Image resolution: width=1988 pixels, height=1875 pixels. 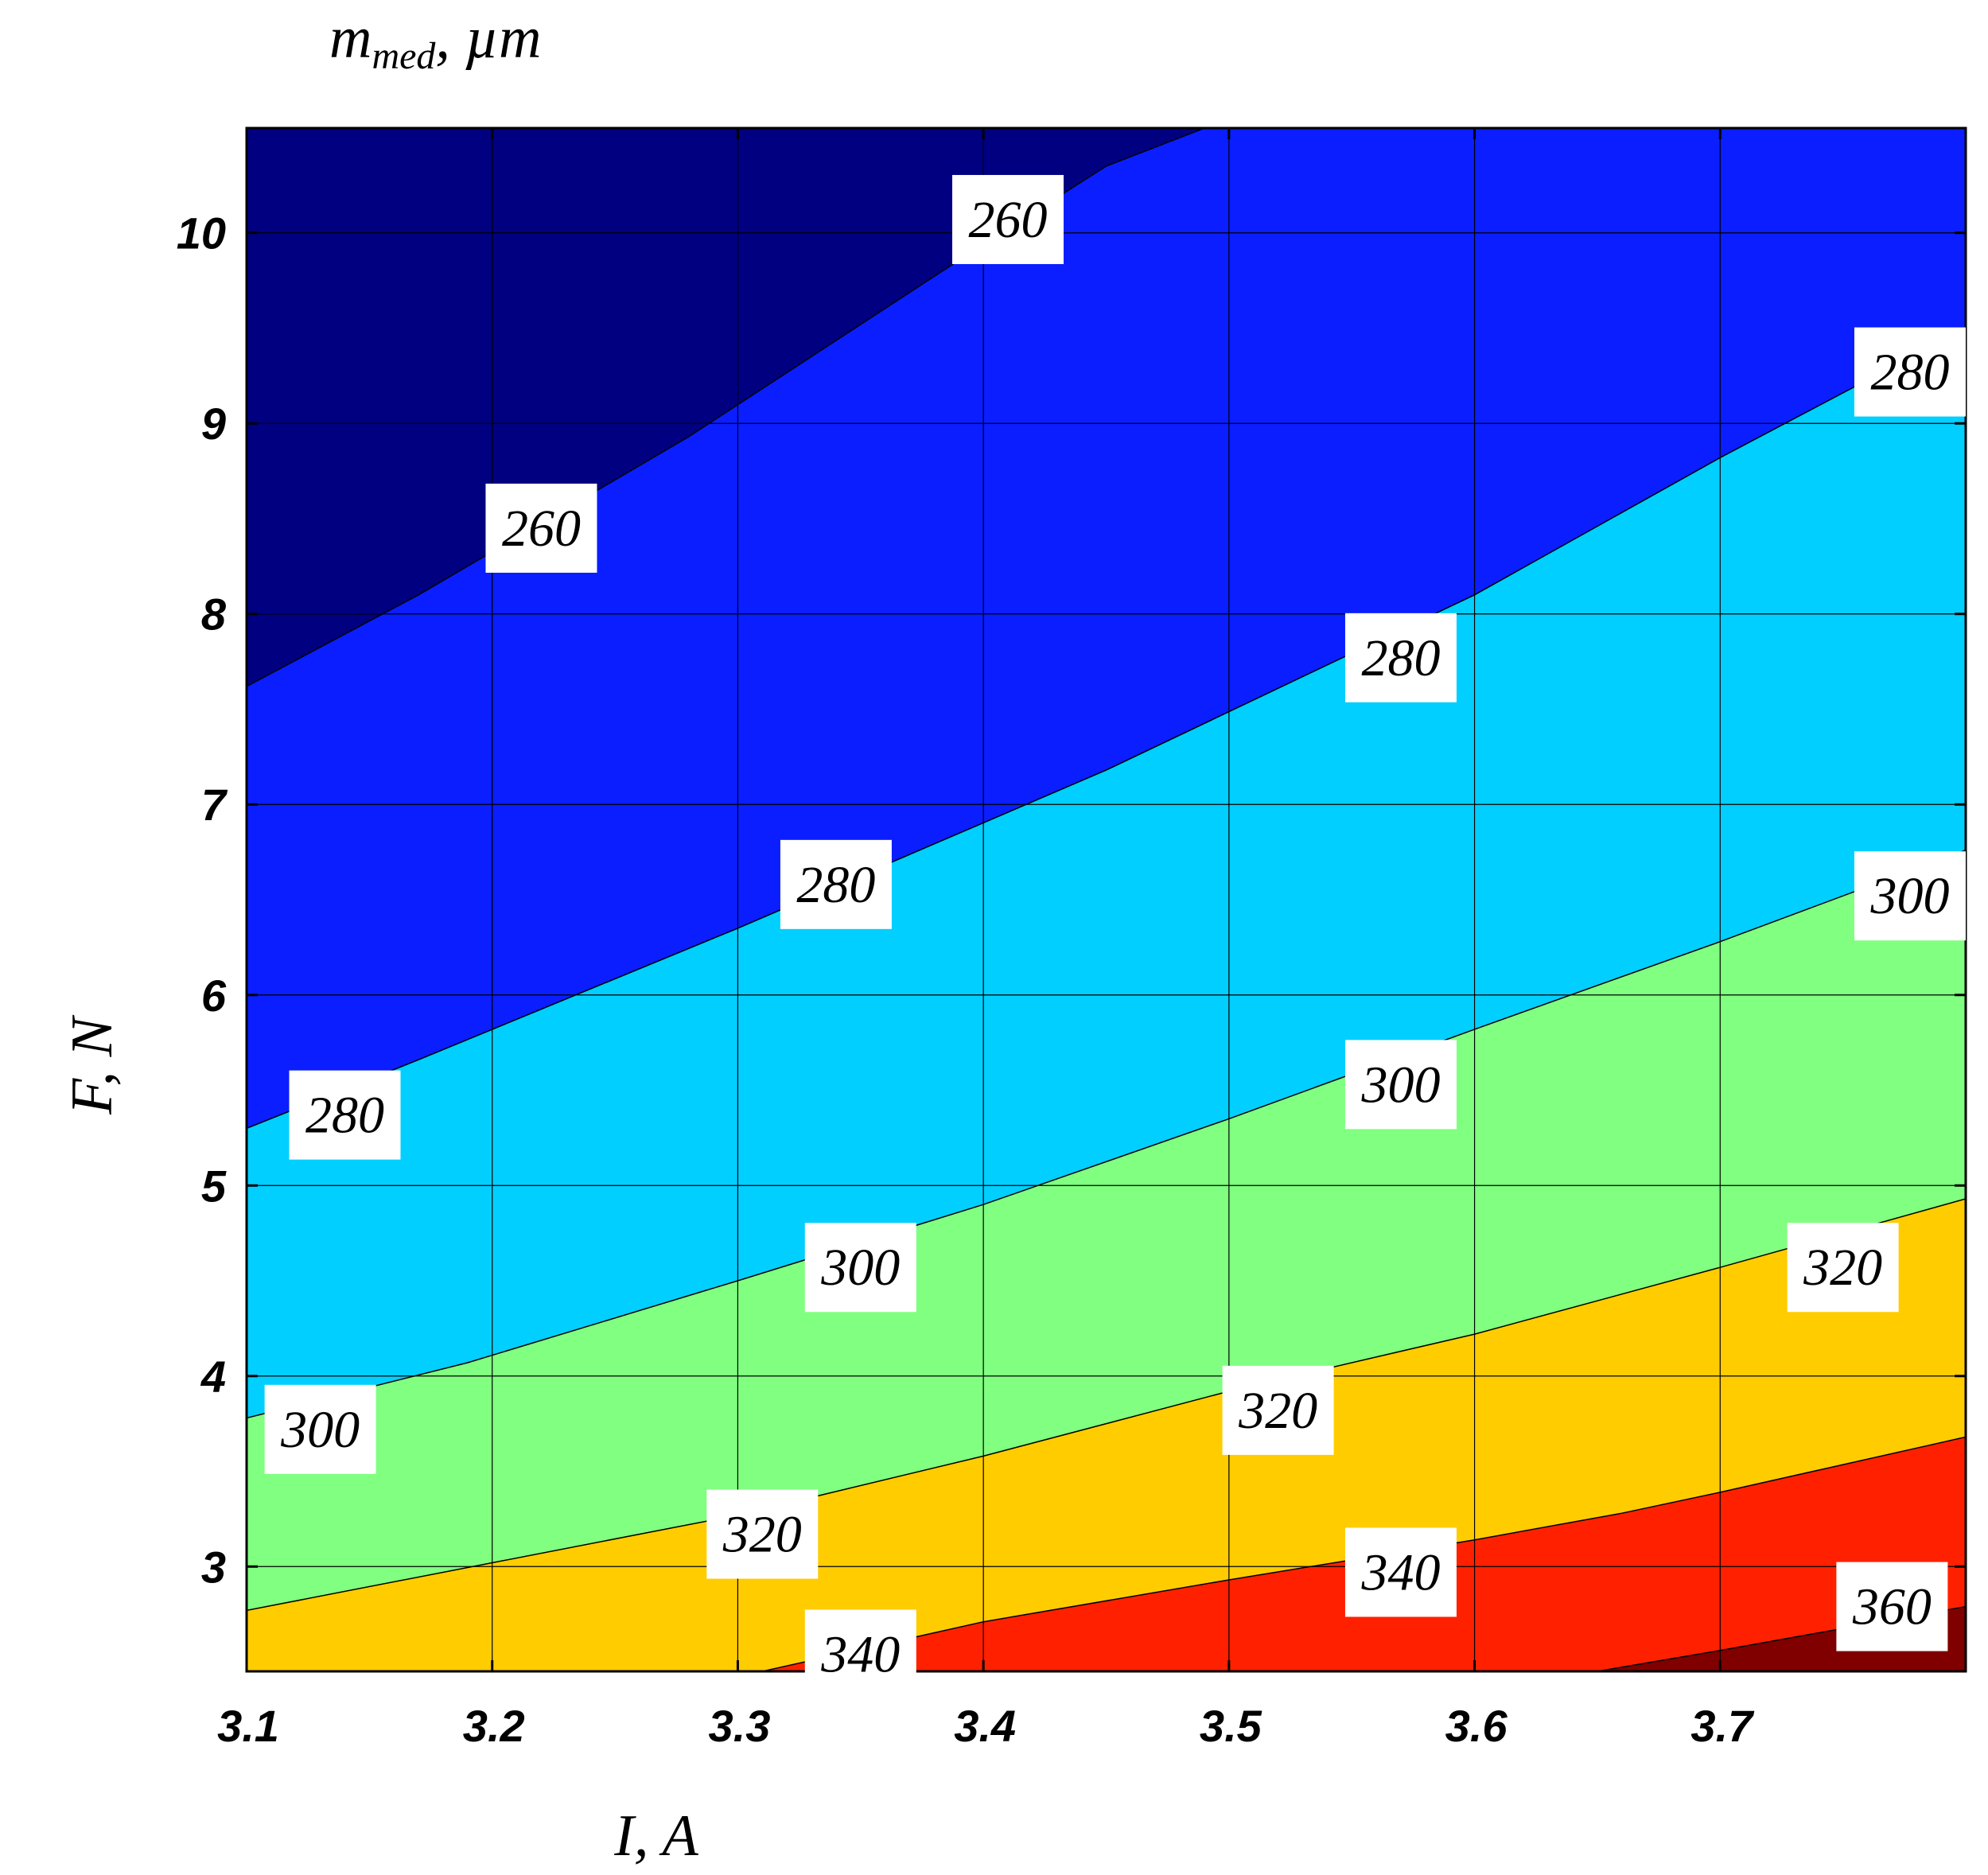 What do you see at coordinates (214, 805) in the screenshot?
I see `y-tick-label: 7` at bounding box center [214, 805].